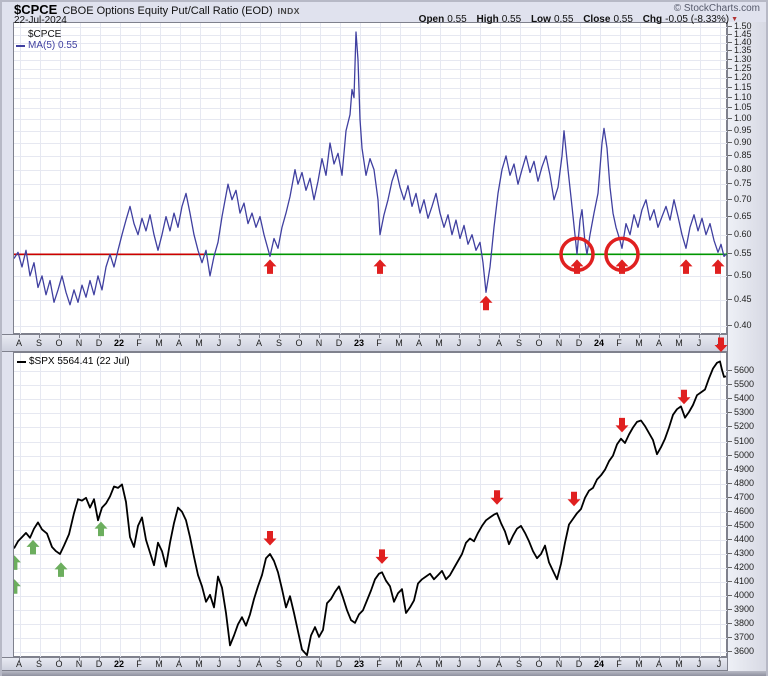  I want to click on low-value: 0.55, so click(563, 19).